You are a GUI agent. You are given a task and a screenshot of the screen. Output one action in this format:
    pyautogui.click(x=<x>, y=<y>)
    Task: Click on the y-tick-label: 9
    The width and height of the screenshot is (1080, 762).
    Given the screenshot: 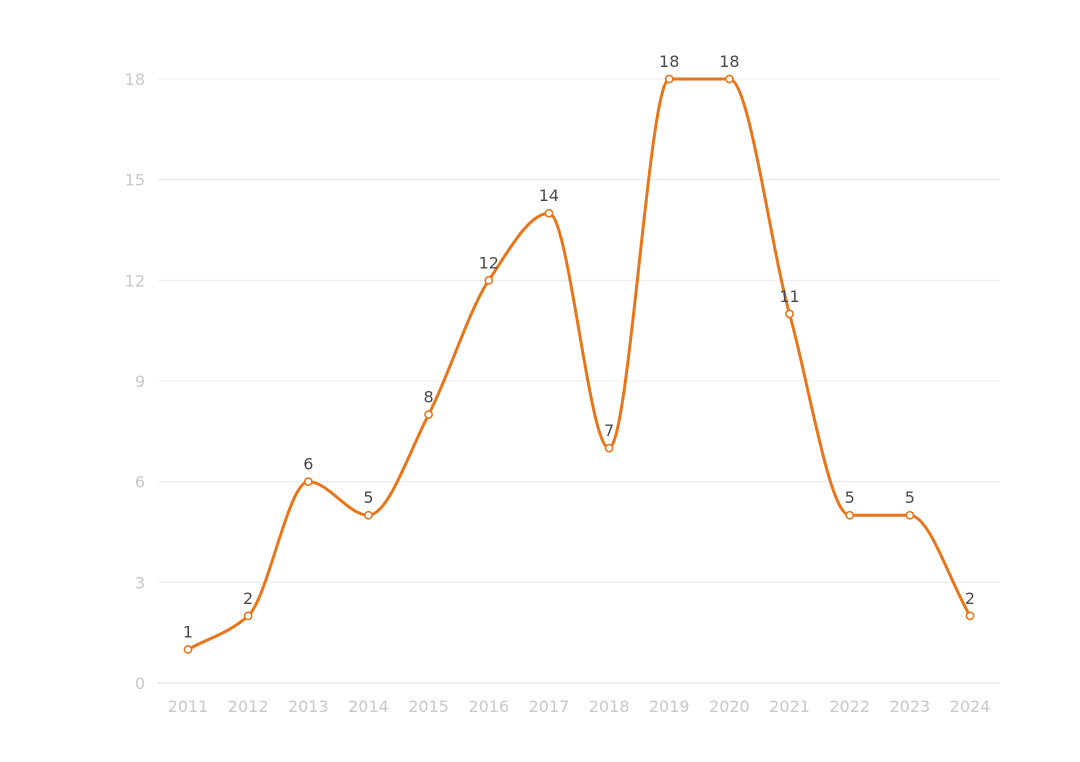 What is the action you would take?
    pyautogui.click(x=140, y=381)
    